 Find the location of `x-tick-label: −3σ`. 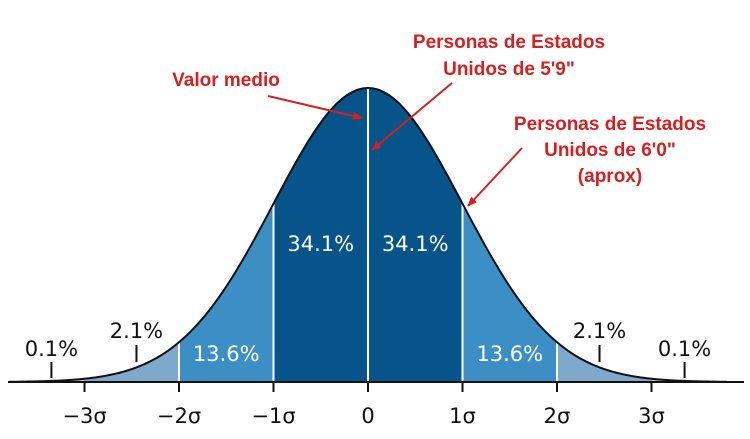

x-tick-label: −3σ is located at coordinates (84, 416).